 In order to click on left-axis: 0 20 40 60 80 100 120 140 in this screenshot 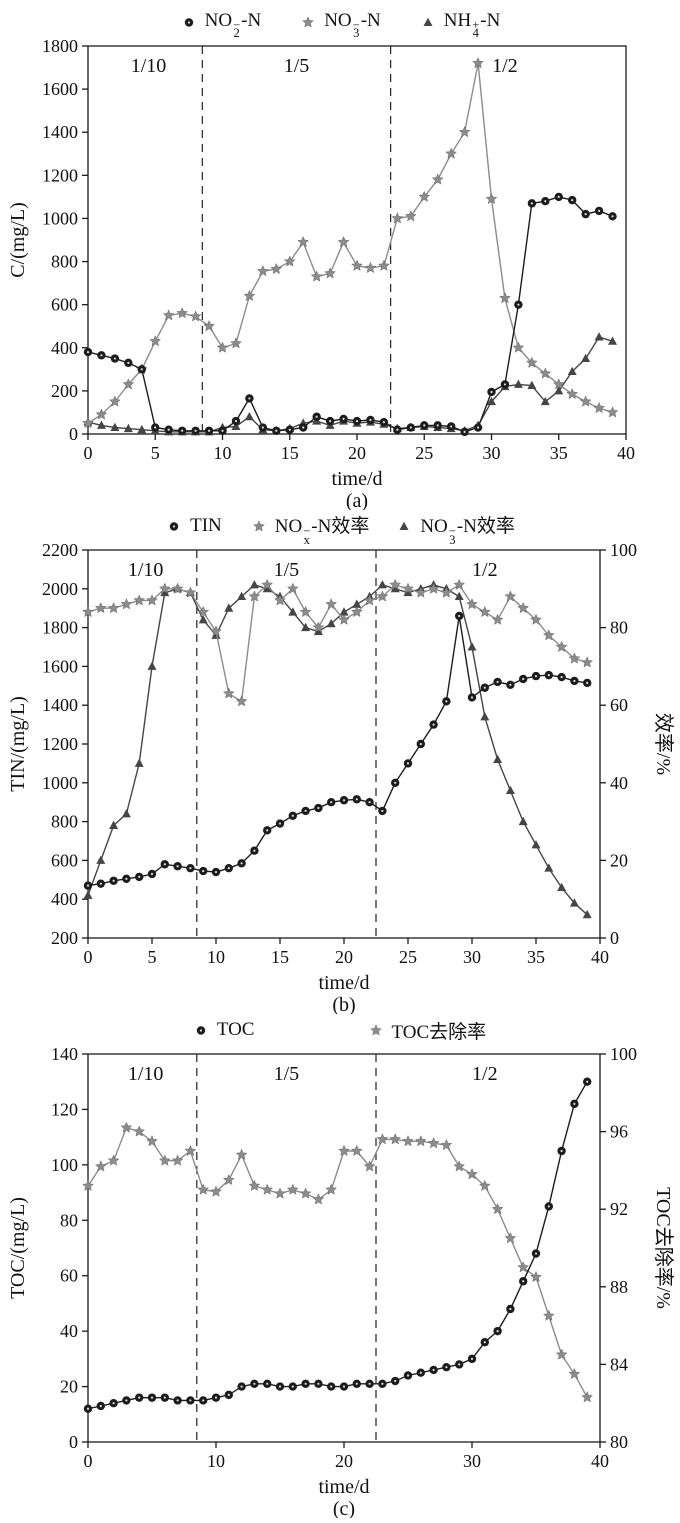, I will do `click(69, 1249)`.